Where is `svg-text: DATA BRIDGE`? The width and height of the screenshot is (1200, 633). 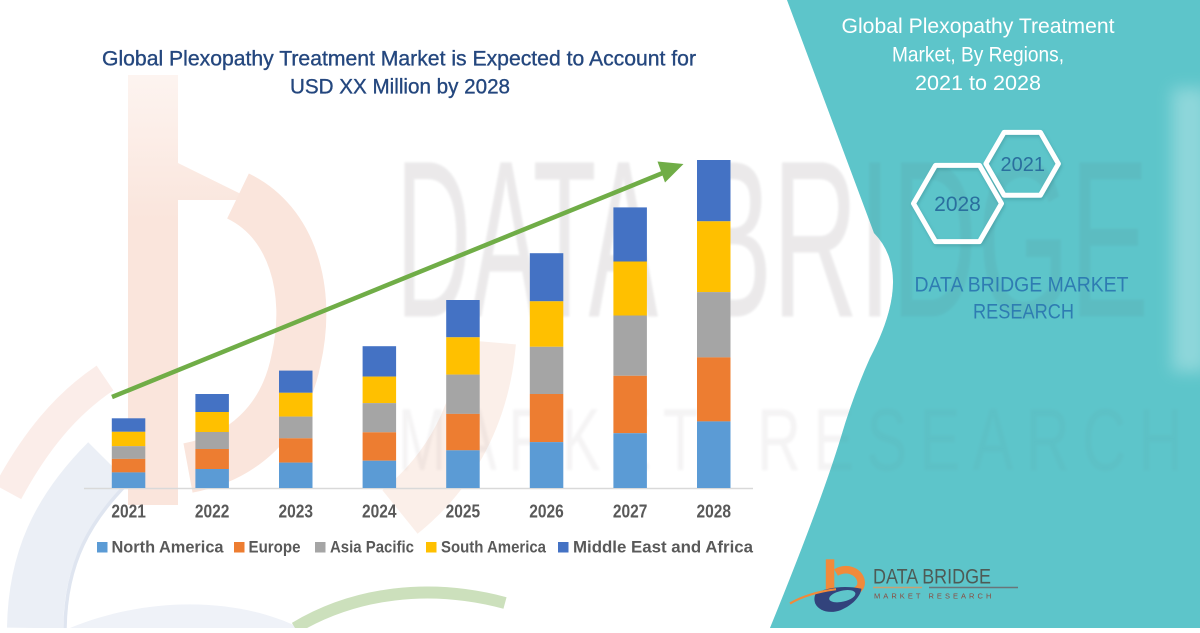
svg-text: DATA BRIDGE is located at coordinates (932, 576).